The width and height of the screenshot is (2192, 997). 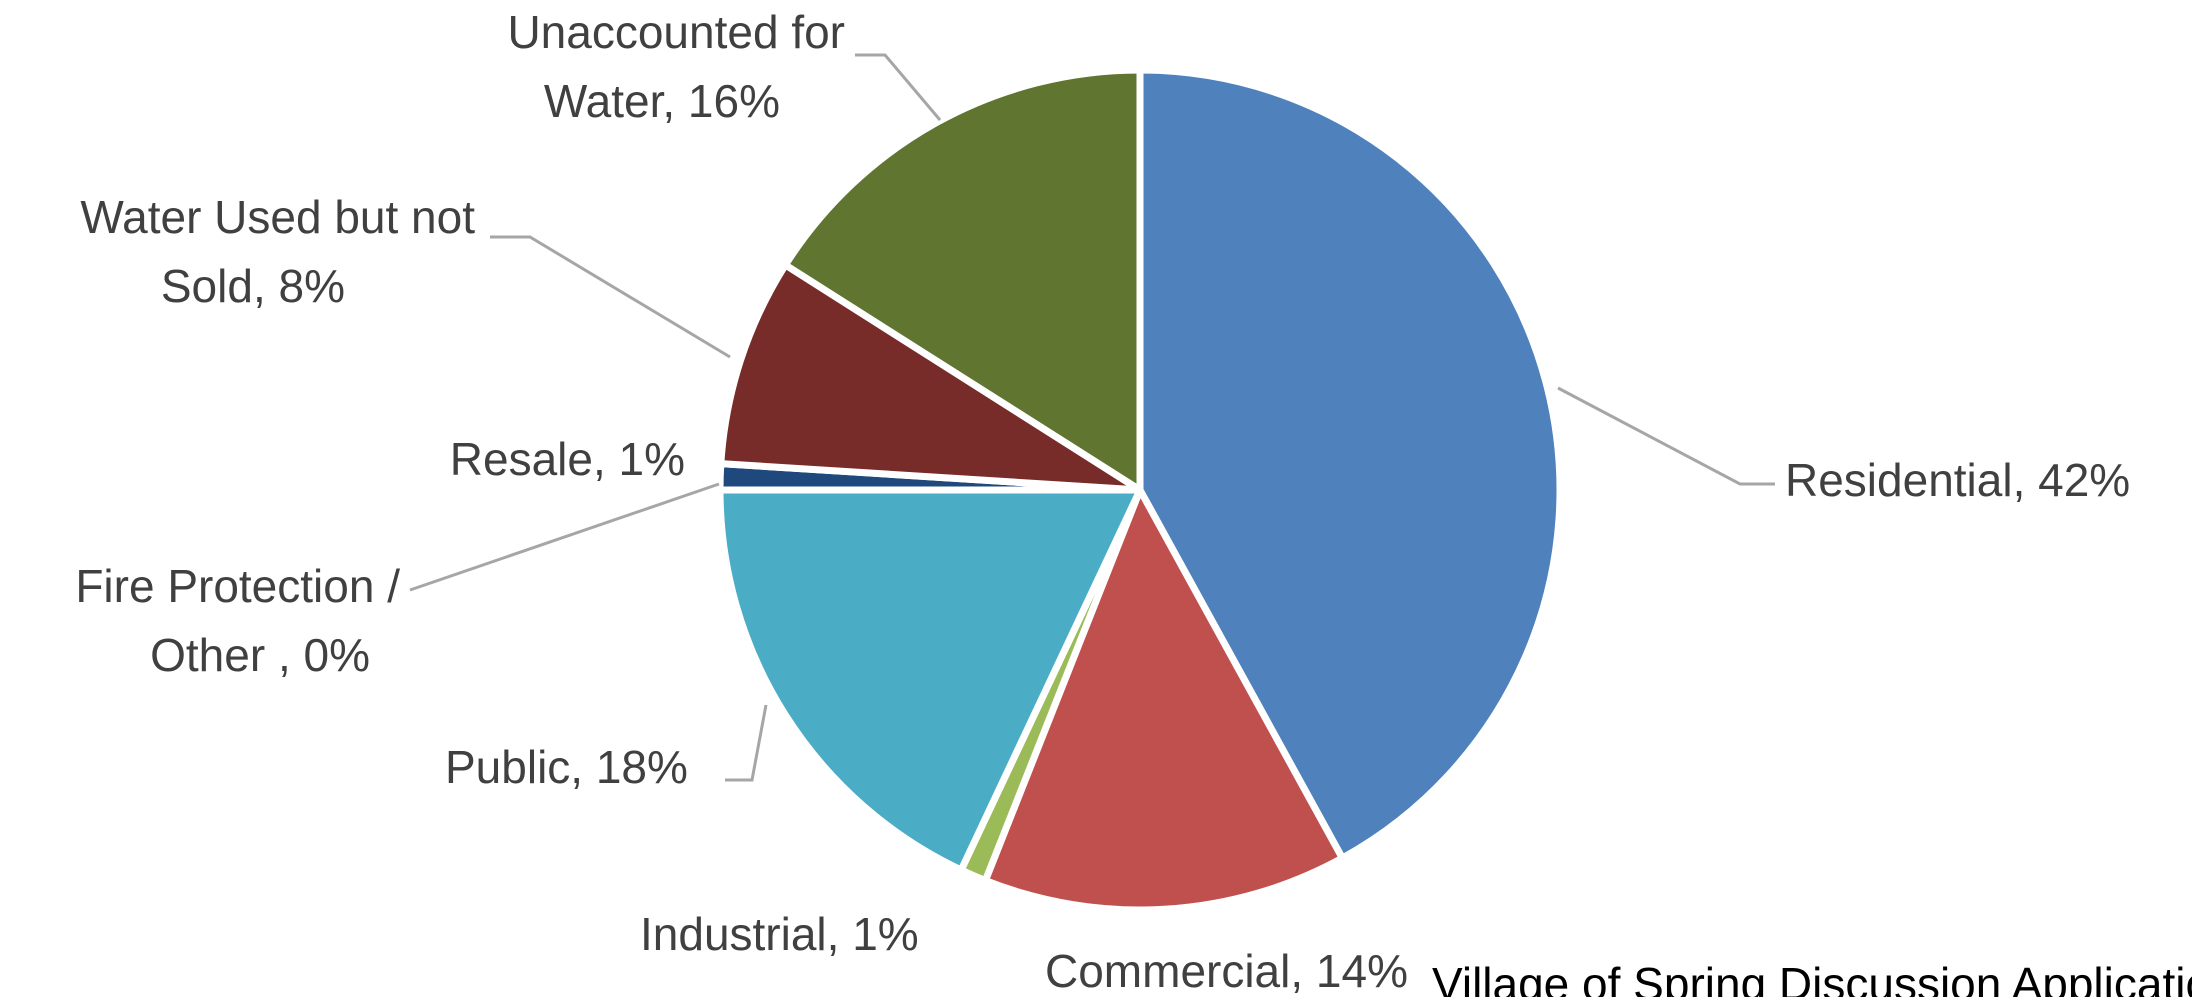 I want to click on pie-slice-public, so click(x=930, y=680).